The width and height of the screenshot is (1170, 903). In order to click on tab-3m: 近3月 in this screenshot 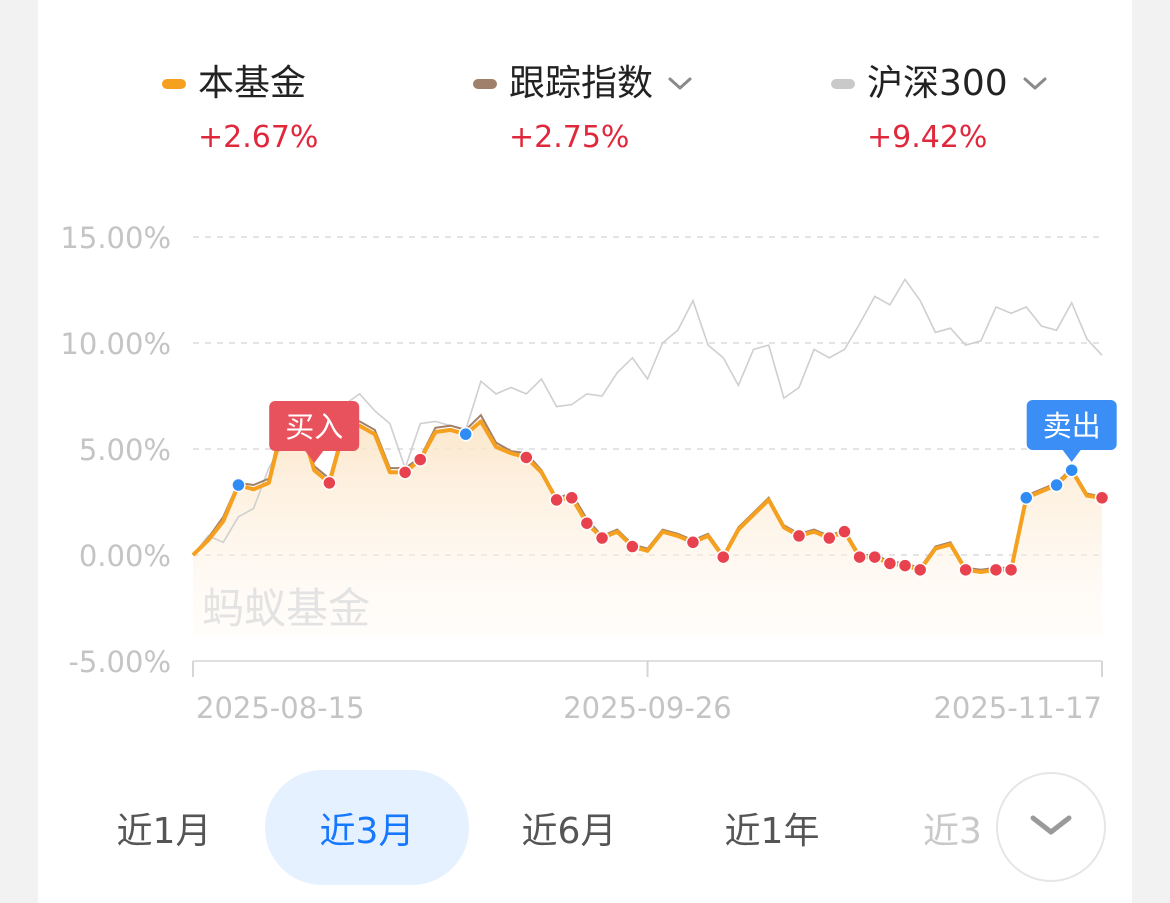, I will do `click(367, 827)`.